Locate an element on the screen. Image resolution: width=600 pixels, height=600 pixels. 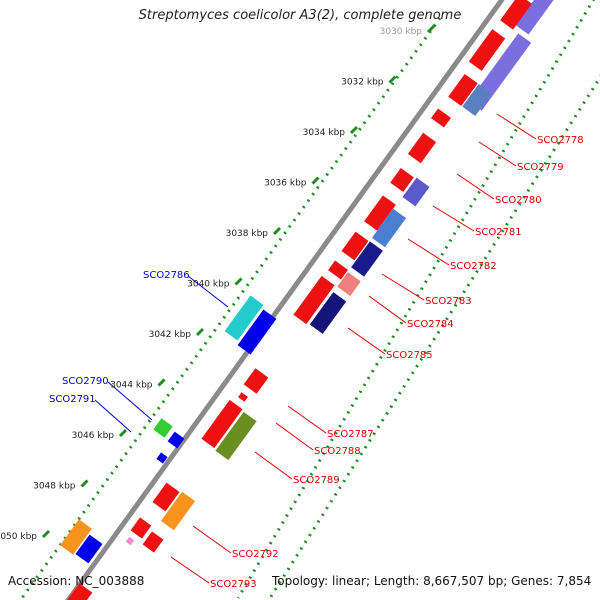
gene-label: SCO2788 is located at coordinates (337, 451).